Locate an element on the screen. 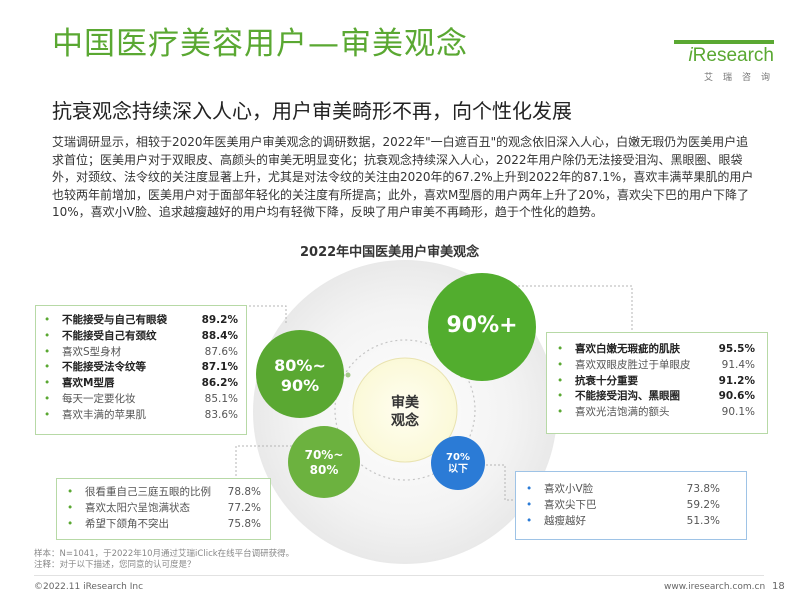  logo-wordmark: iResearch is located at coordinates (731, 55).